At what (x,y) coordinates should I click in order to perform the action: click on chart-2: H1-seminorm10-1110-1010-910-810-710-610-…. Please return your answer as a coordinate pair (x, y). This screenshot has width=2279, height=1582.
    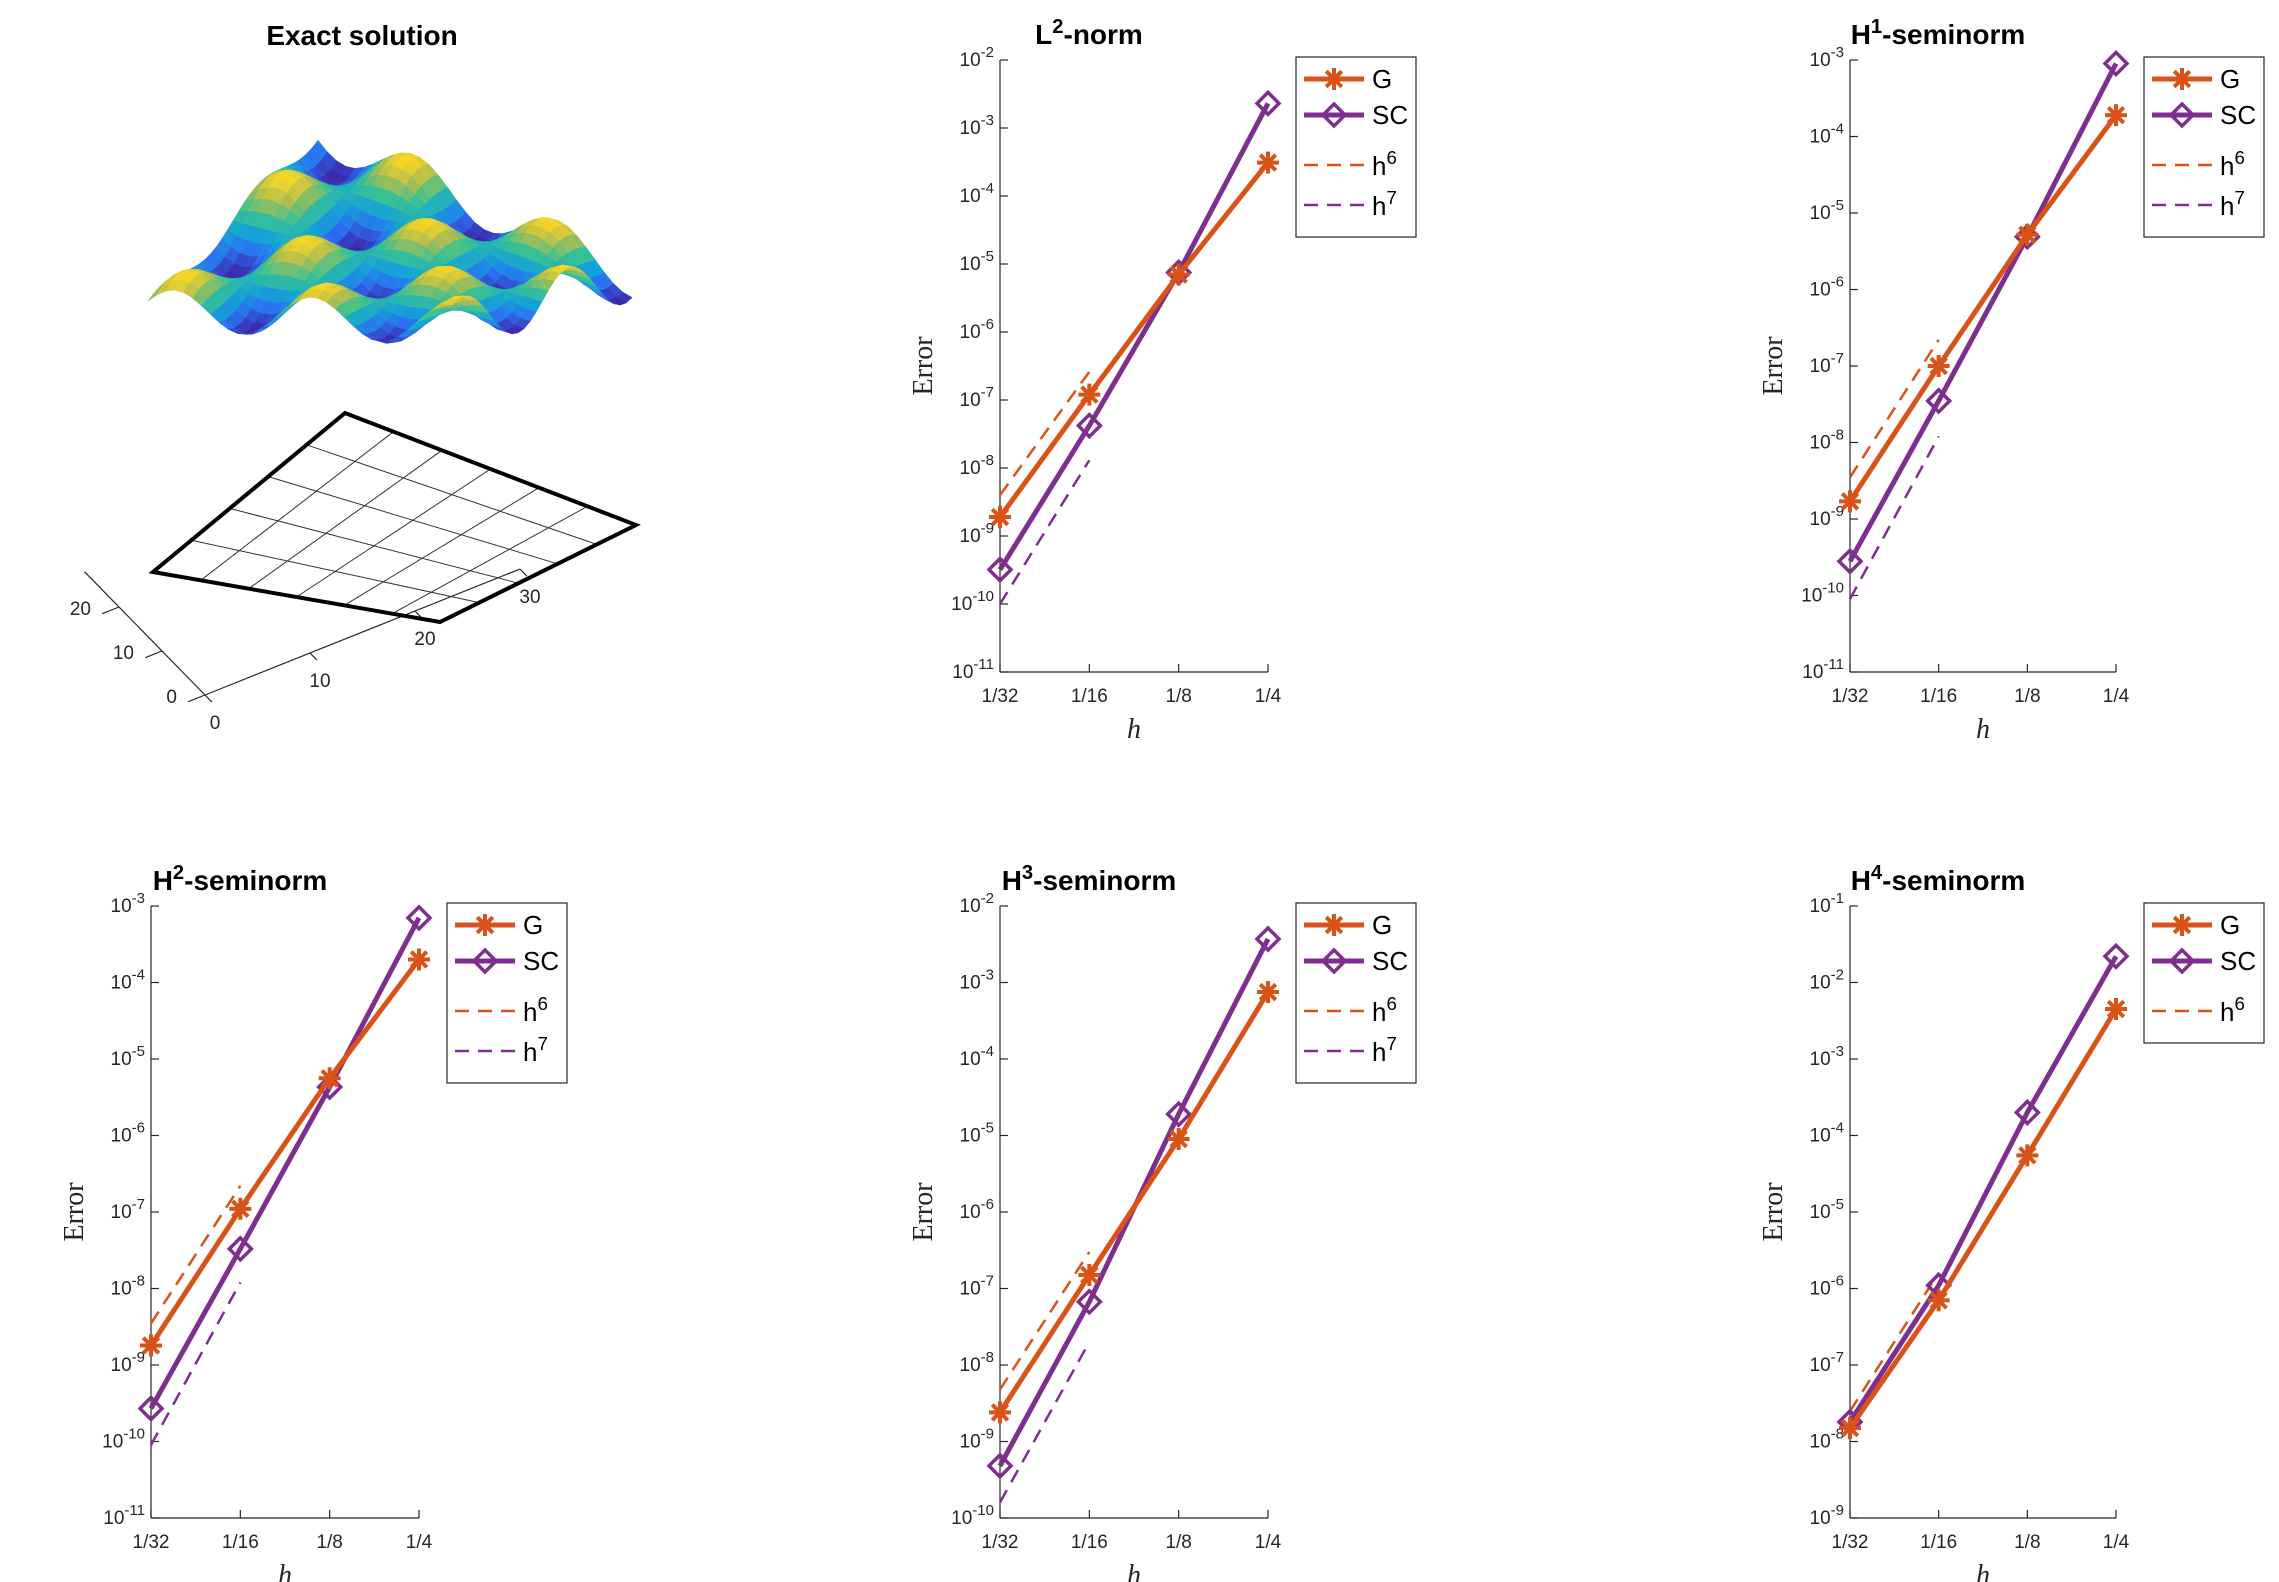
    Looking at the image, I should click on (2011, 380).